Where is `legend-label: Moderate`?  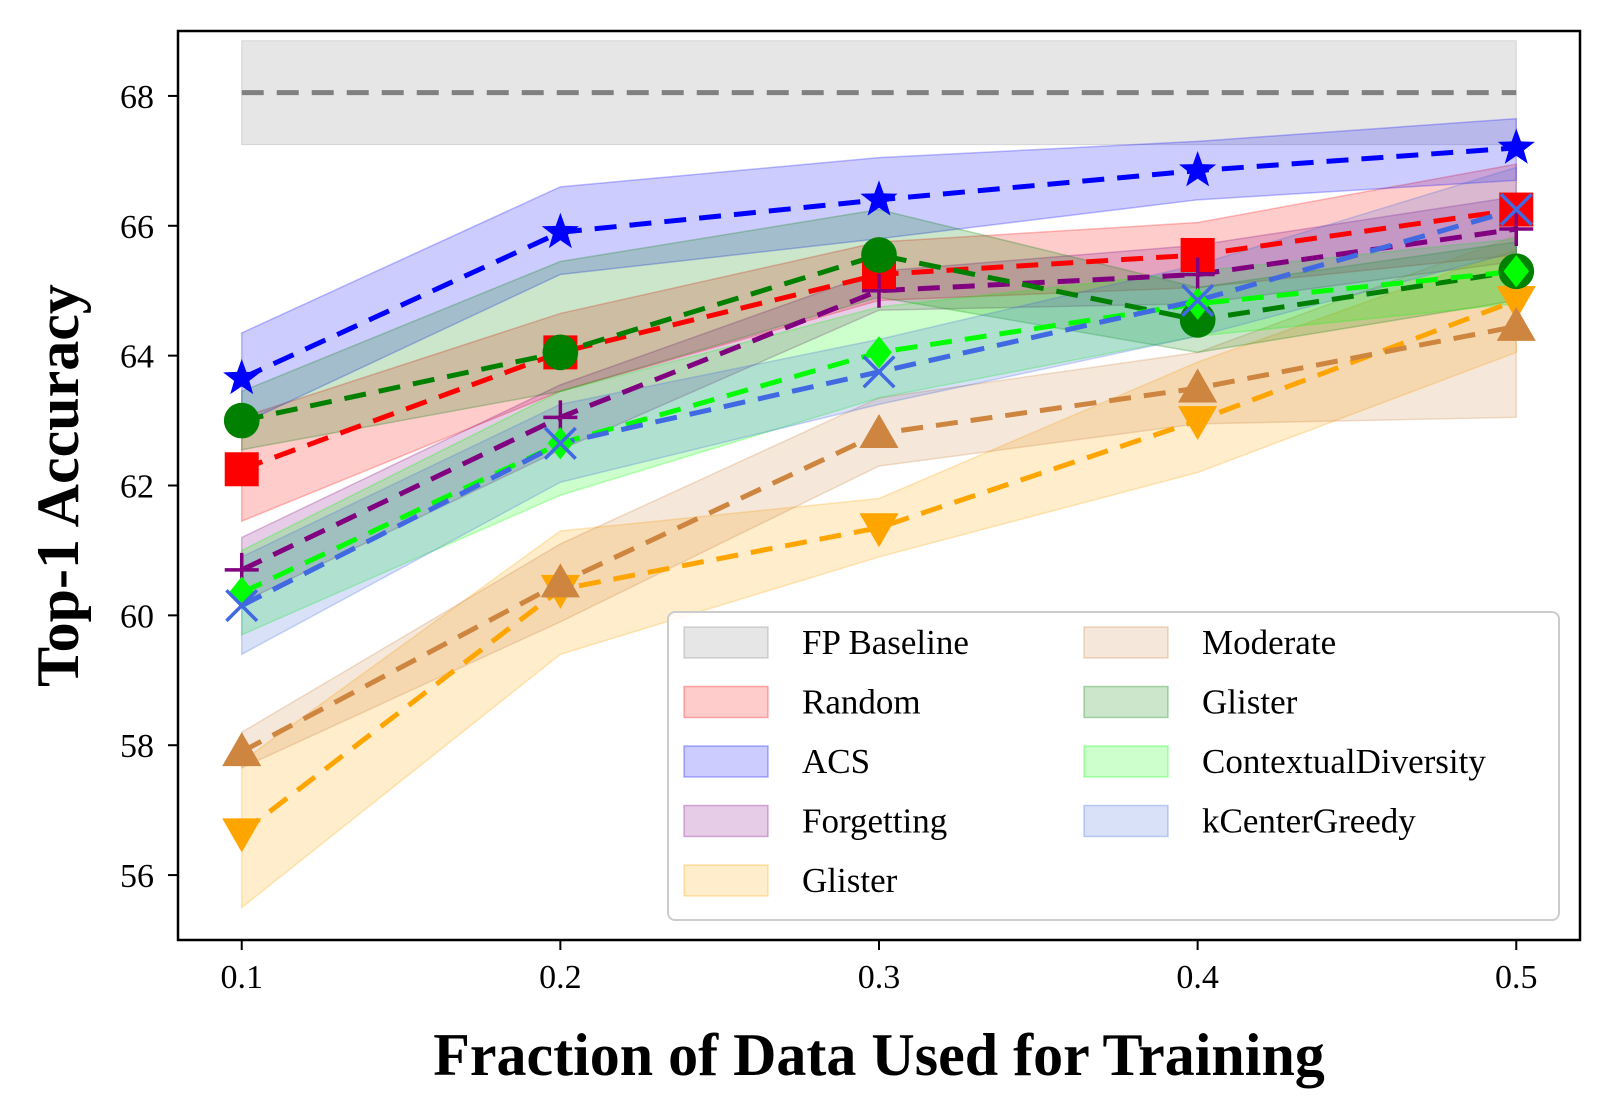
legend-label: Moderate is located at coordinates (1269, 642).